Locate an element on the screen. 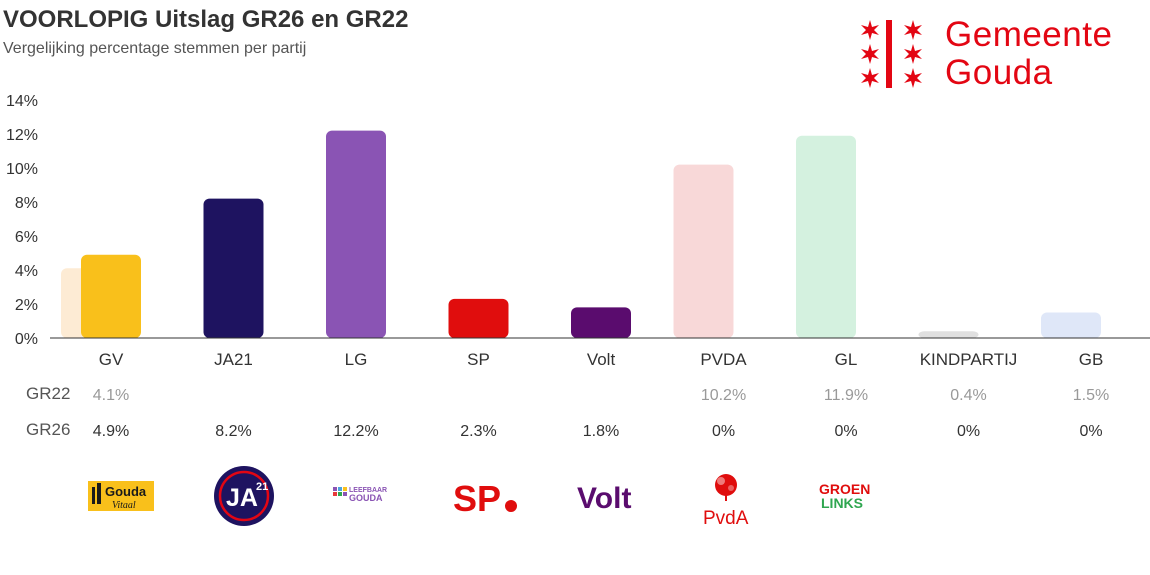  value-gr22: 11.9% is located at coordinates (846, 395).